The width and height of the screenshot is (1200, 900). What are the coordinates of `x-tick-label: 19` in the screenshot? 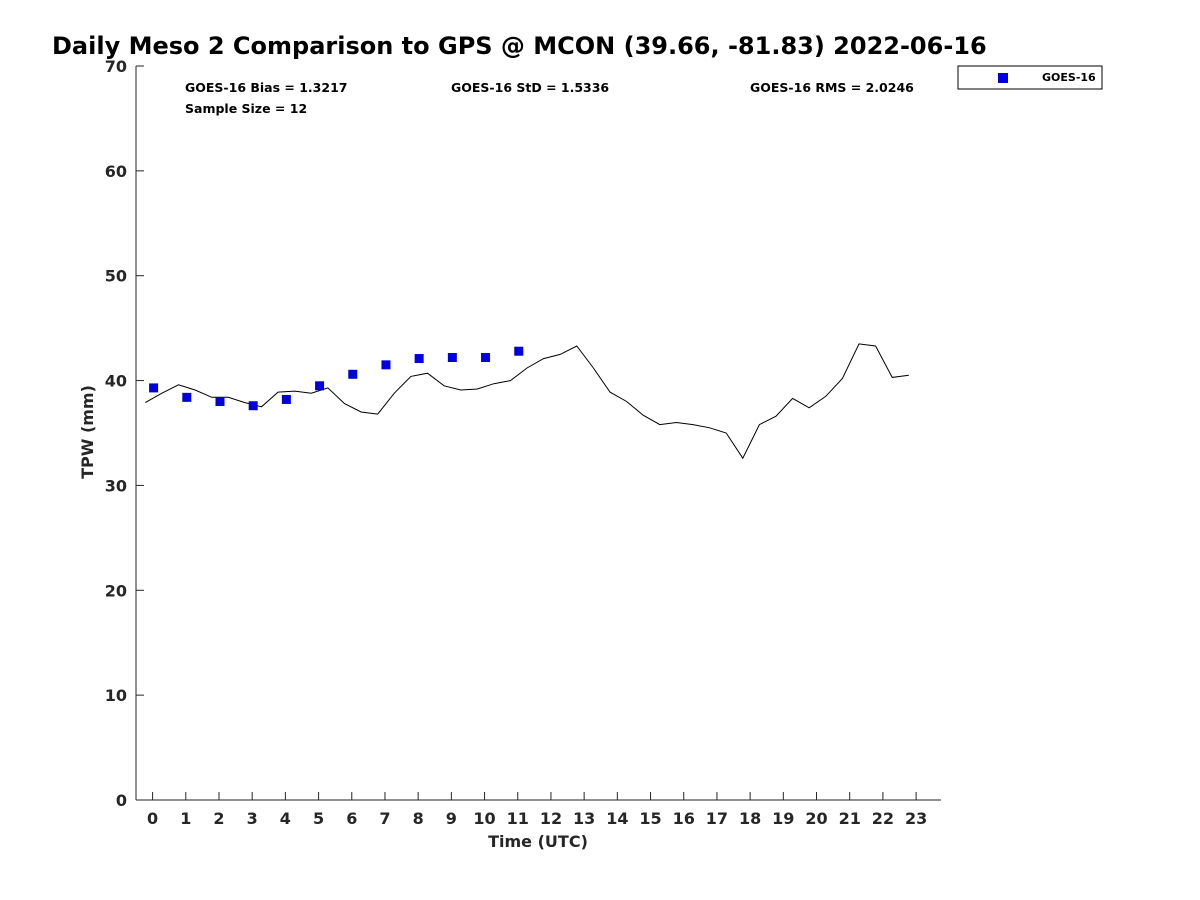 It's located at (783, 818).